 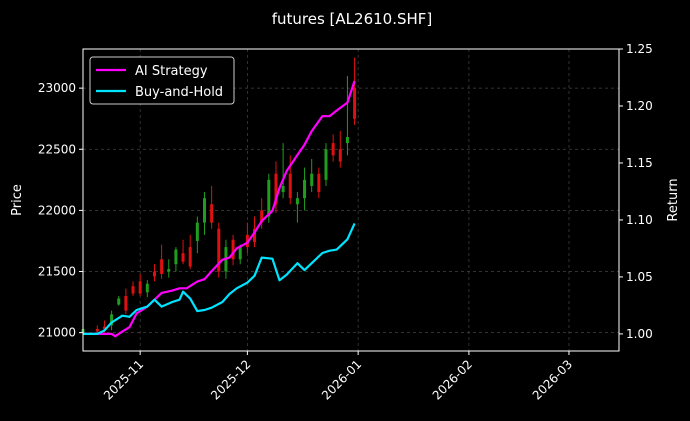 I want to click on y-right-tick-label: 1.20, so click(x=639, y=106).